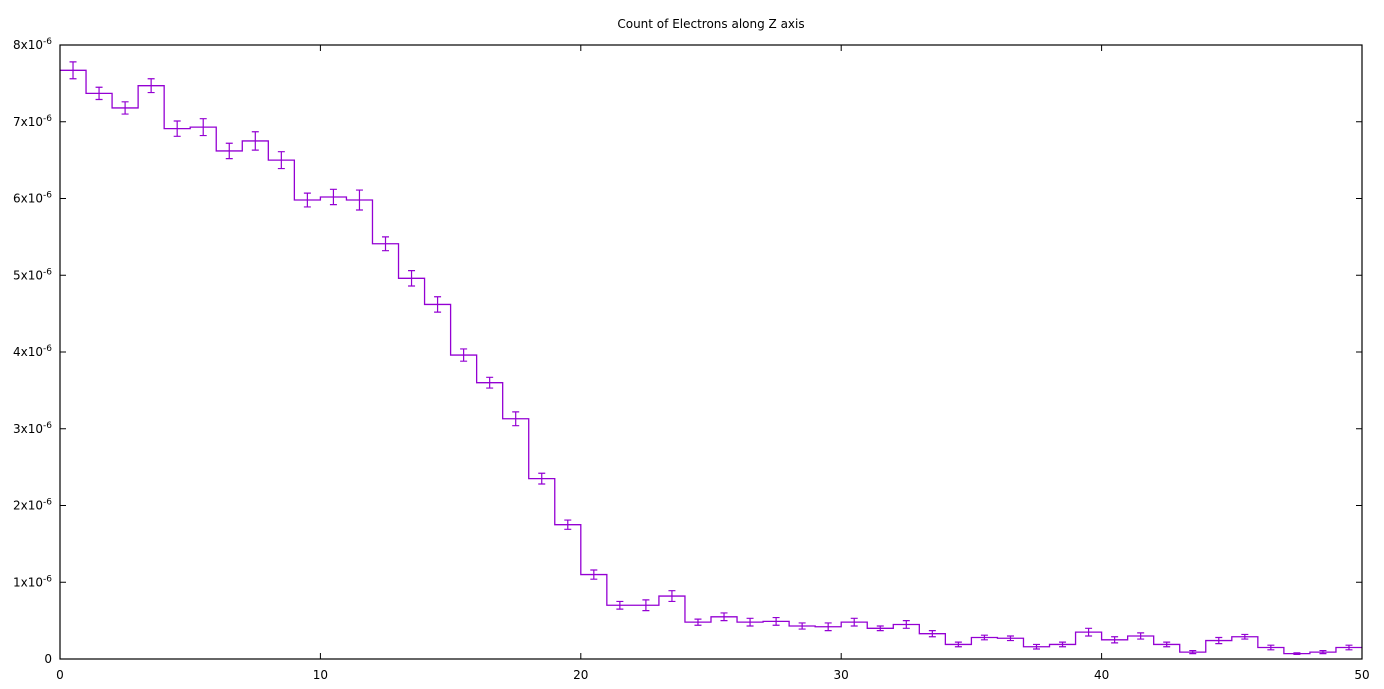 This screenshot has width=1384, height=689. I want to click on chart-title: Count of Electrons along Z axis, so click(710, 24).